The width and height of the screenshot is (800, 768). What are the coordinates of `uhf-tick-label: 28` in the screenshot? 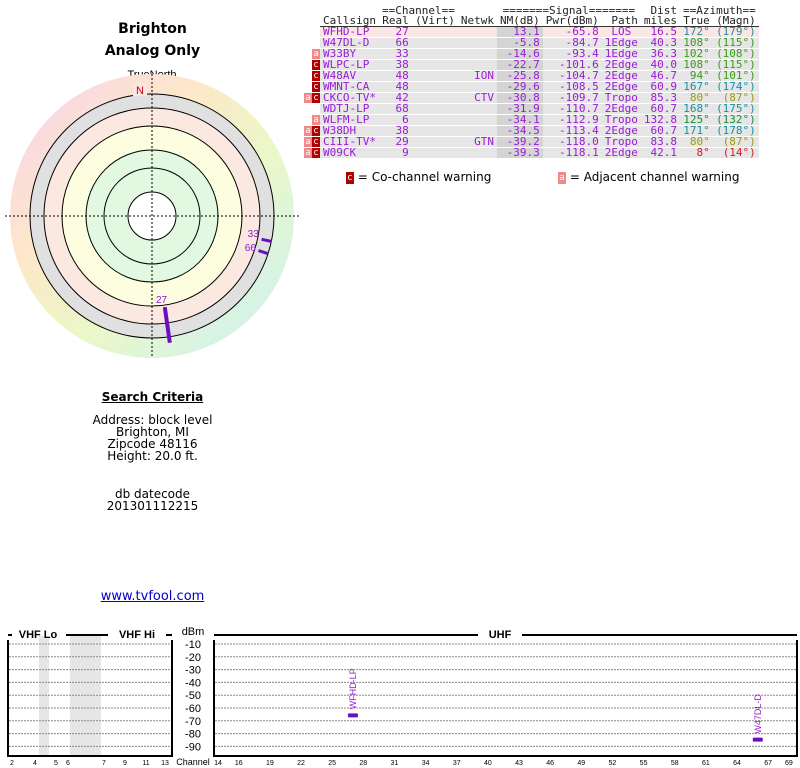 It's located at (363, 763).